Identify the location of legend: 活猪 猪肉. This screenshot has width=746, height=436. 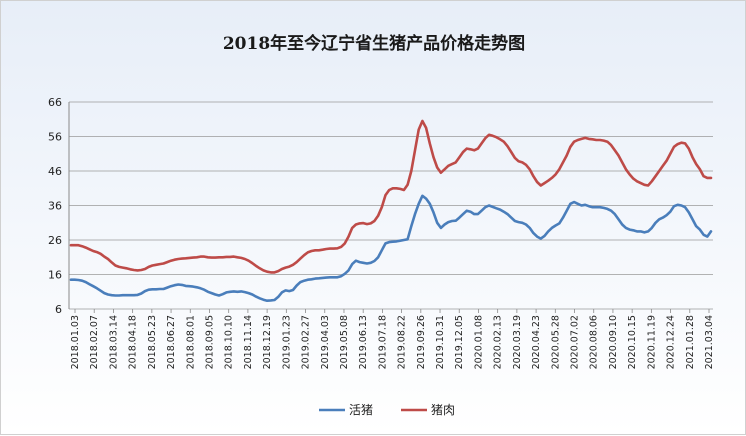
(387, 410).